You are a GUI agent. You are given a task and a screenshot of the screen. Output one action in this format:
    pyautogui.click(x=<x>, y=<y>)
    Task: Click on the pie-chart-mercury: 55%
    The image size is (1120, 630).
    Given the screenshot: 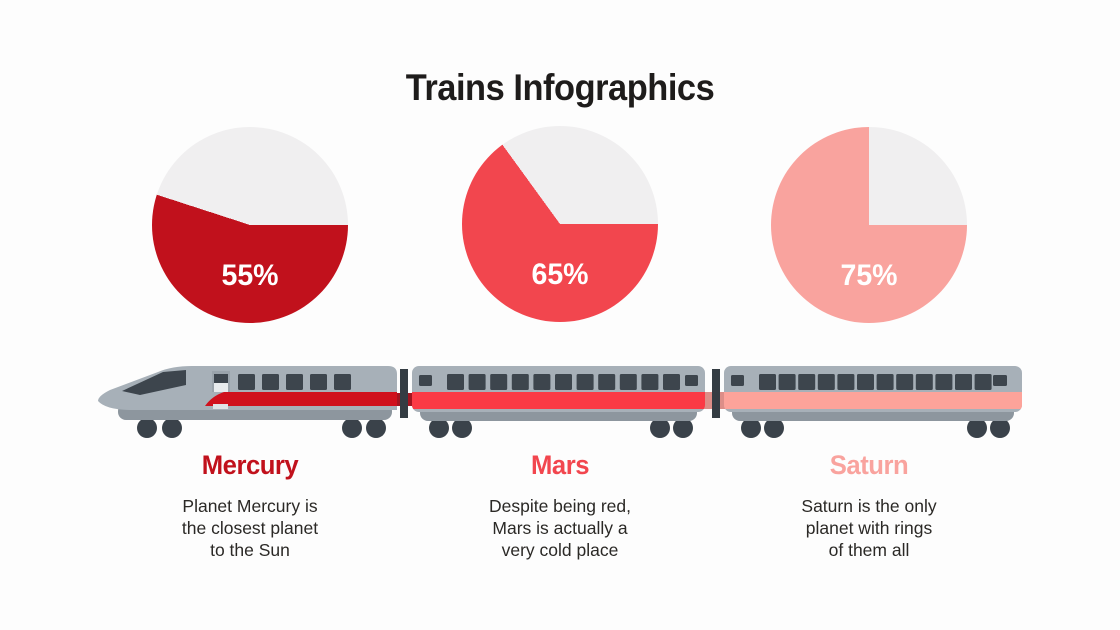 What is the action you would take?
    pyautogui.click(x=250, y=225)
    